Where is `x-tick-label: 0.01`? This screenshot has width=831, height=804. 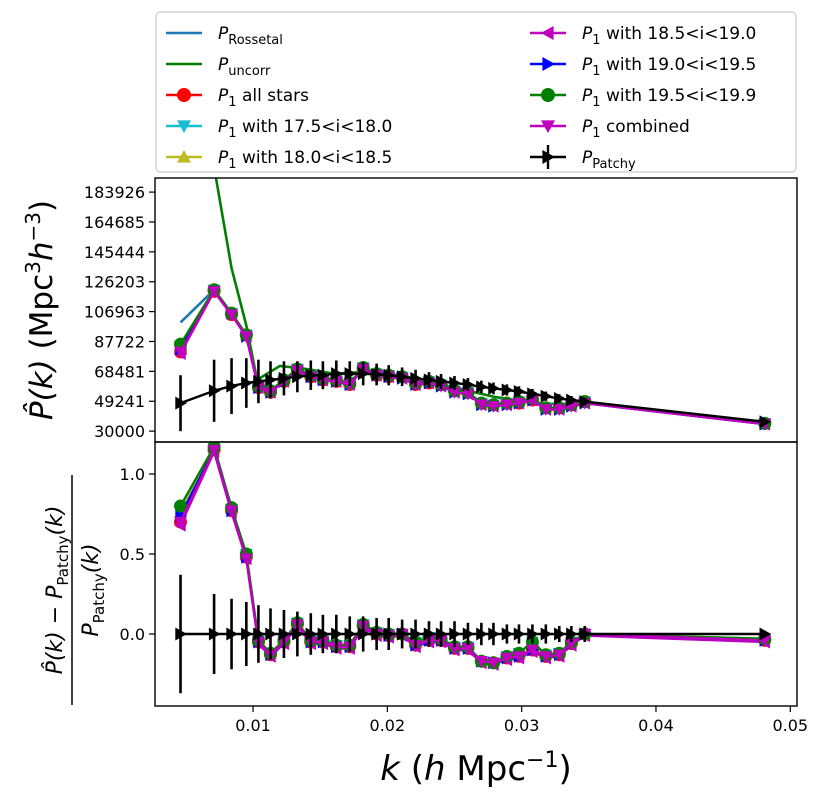 x-tick-label: 0.01 is located at coordinates (253, 725).